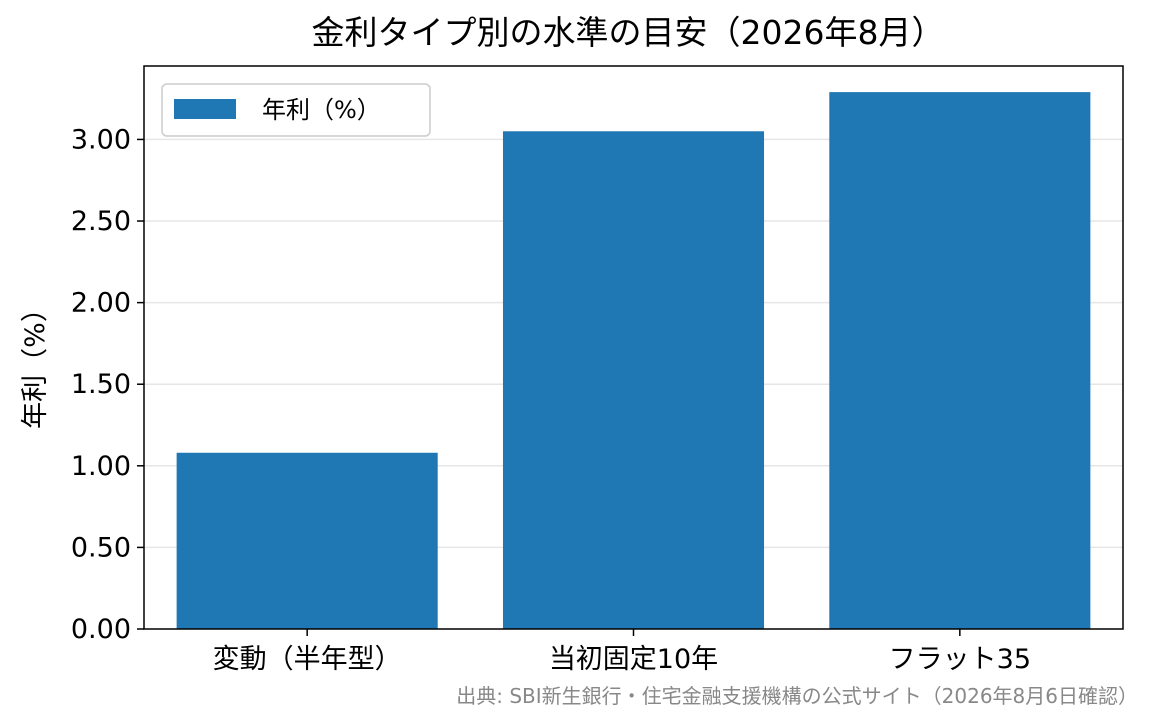 The image size is (1165, 725). I want to click on y-axis-ticks: 0.00 0.50 1.00 1.50 2.00 2.50 3.00, so click(107, 384).